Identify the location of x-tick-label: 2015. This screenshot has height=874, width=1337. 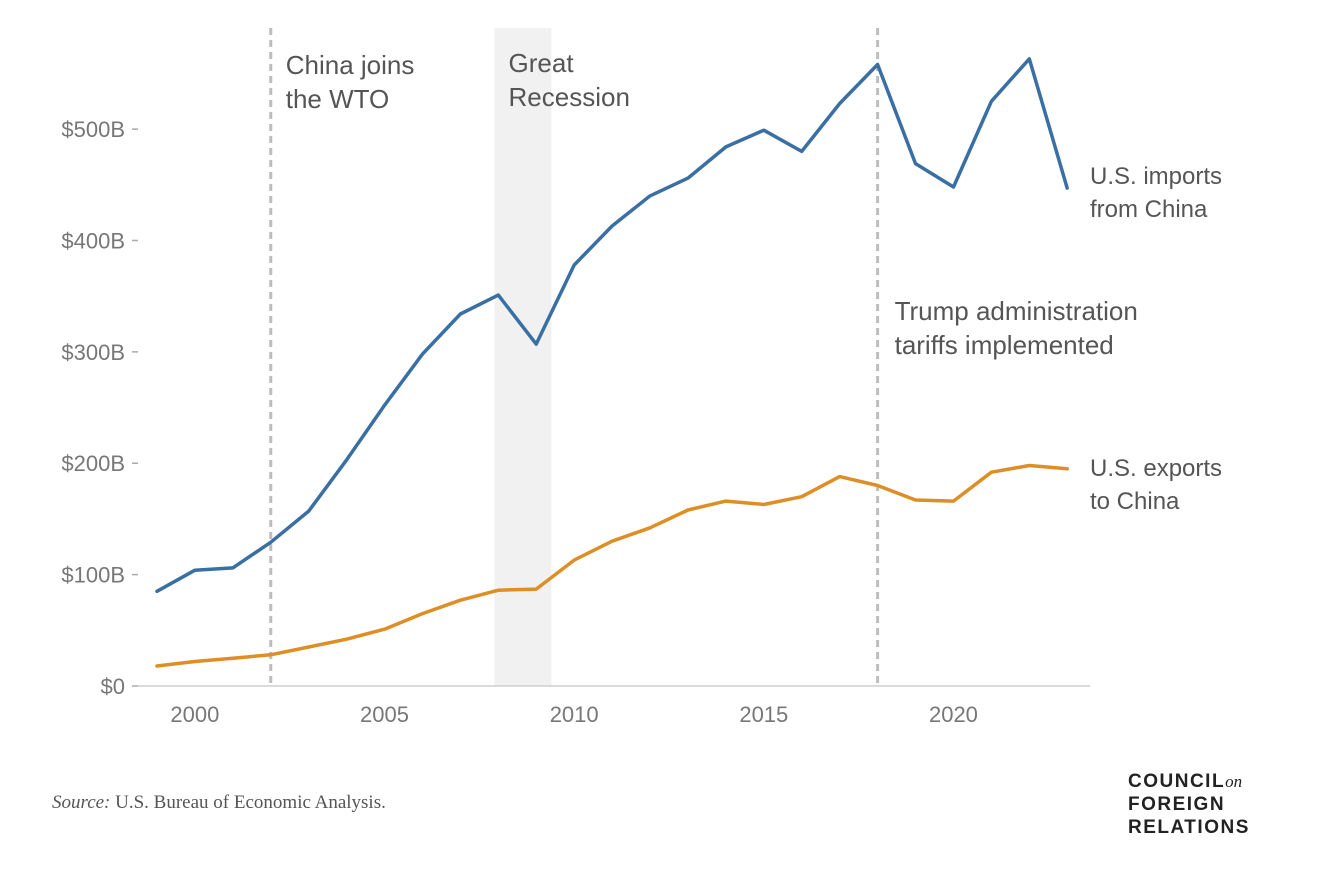
(763, 714).